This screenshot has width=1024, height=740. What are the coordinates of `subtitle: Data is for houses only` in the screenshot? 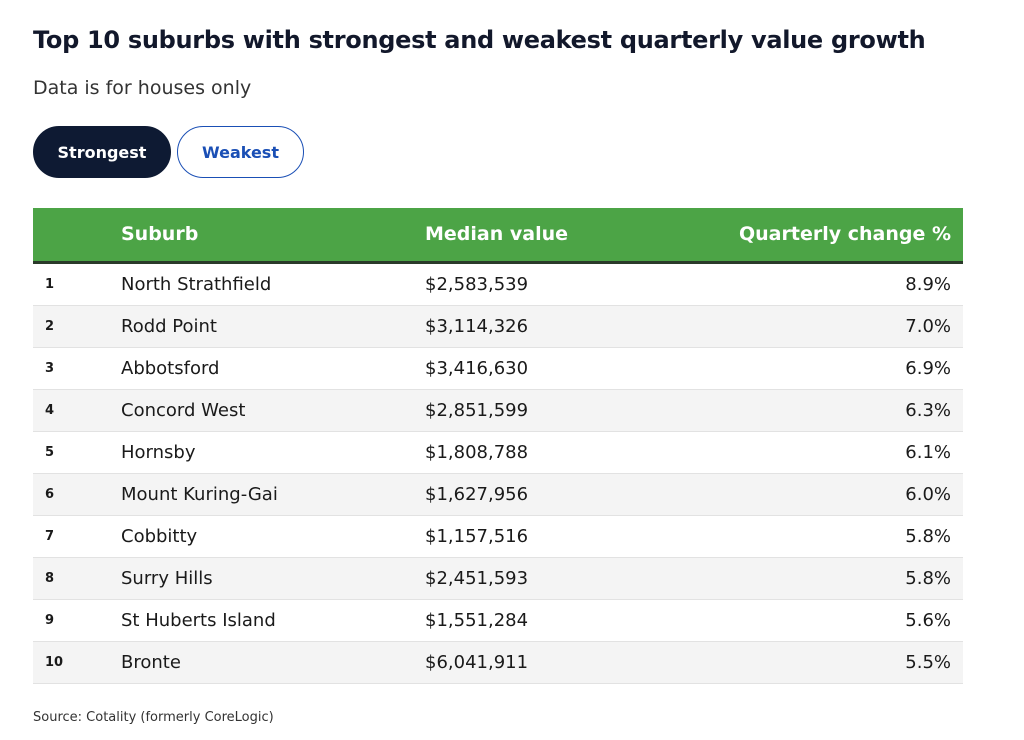 It's located at (142, 88).